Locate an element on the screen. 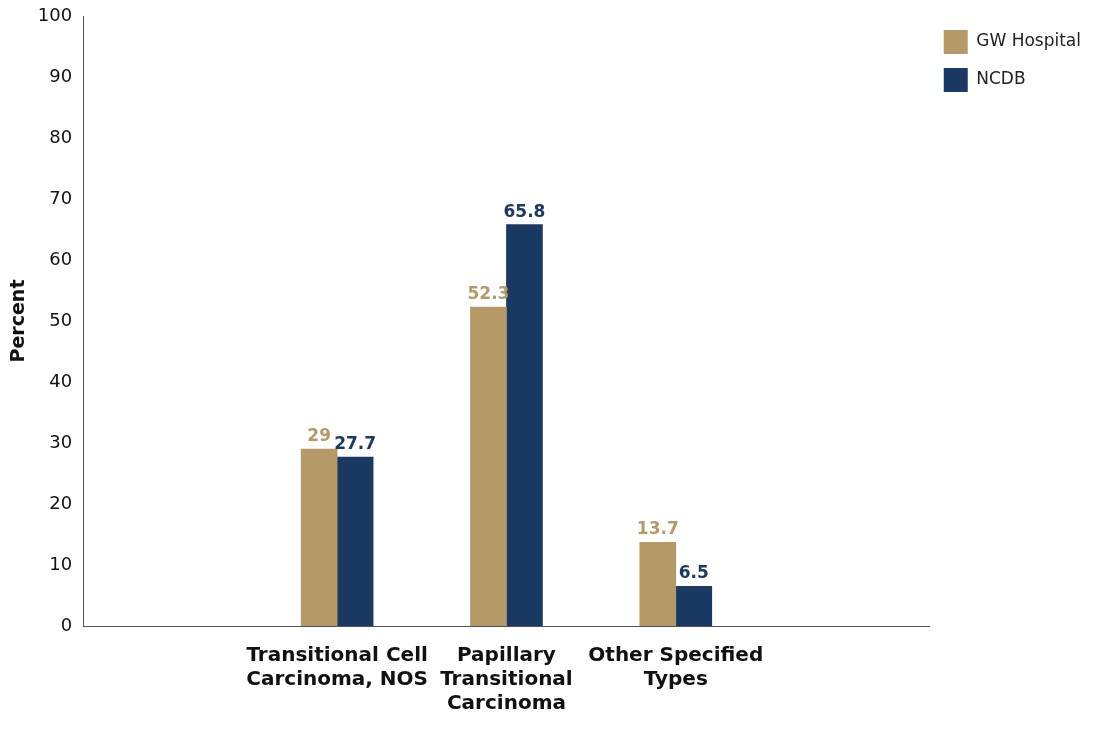 The width and height of the screenshot is (1101, 738). y-tick-label: 20 is located at coordinates (61, 502).